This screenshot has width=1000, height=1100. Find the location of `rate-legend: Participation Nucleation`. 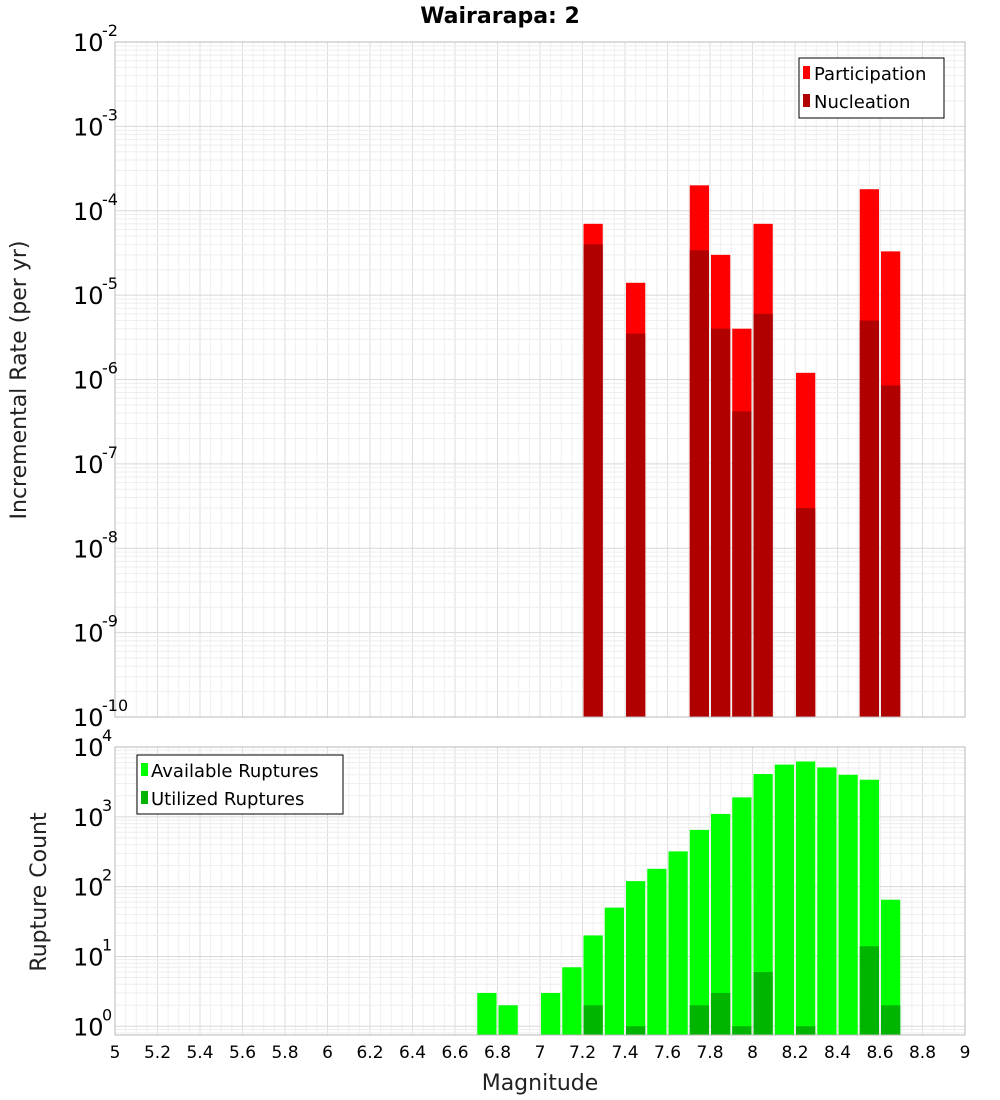

rate-legend: Participation Nucleation is located at coordinates (871, 88).